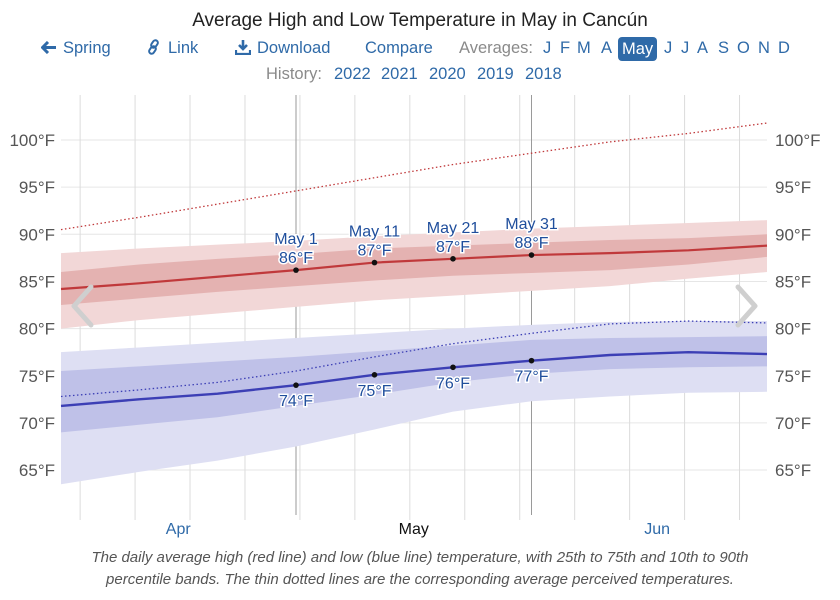 Image resolution: width=840 pixels, height=600 pixels. I want to click on history-label: History:, so click(294, 74).